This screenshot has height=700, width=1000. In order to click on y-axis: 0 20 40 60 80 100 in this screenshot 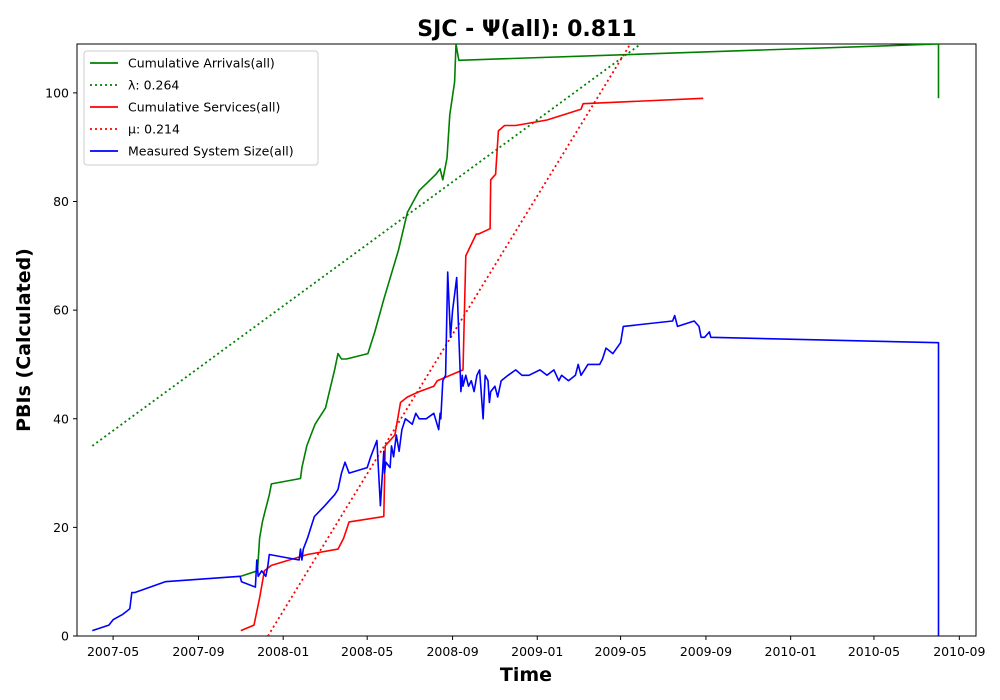, I will do `click(61, 364)`.